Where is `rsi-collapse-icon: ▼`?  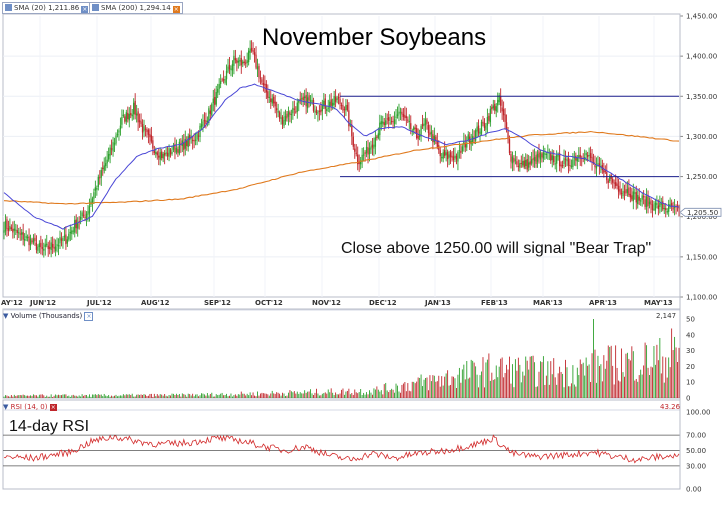
rsi-collapse-icon: ▼ is located at coordinates (6, 407).